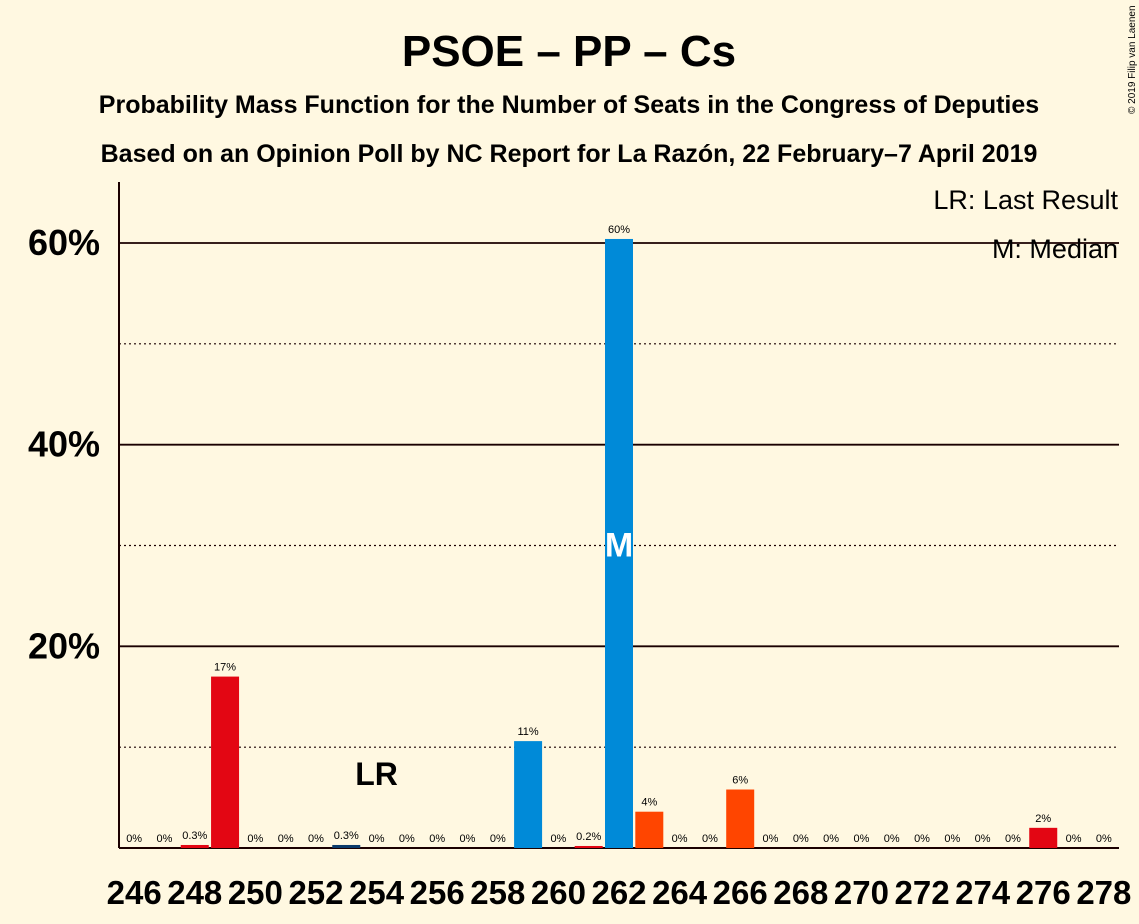 The image size is (1139, 924). What do you see at coordinates (800, 892) in the screenshot?
I see `x-tick-label: 268` at bounding box center [800, 892].